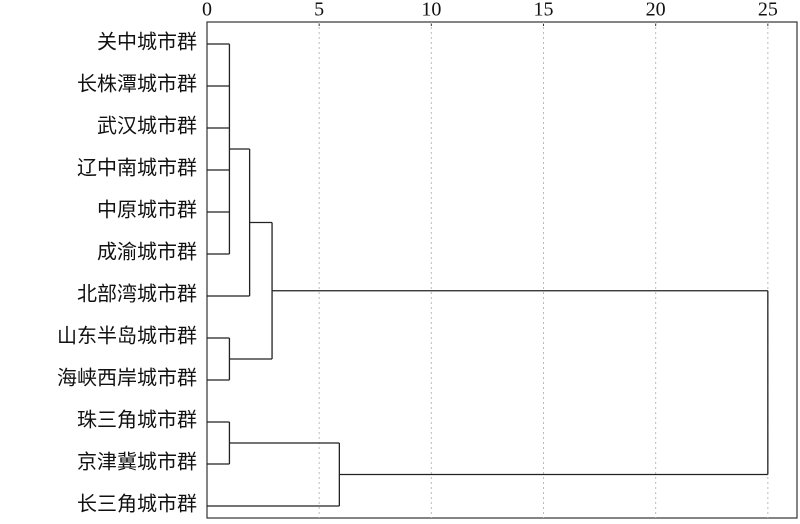  I want to click on leaf-label: 中原城市群, so click(147, 210).